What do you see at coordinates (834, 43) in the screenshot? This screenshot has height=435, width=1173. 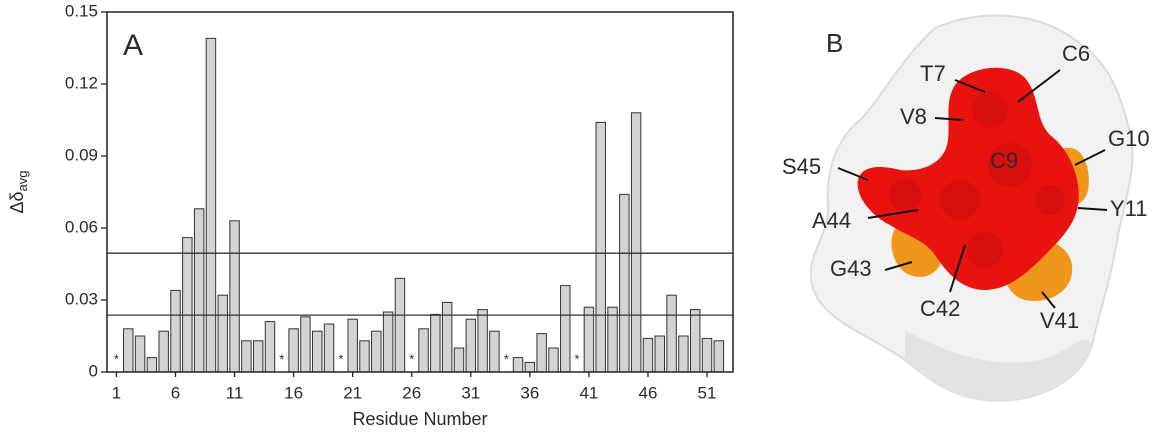 I see `panel-label: B` at bounding box center [834, 43].